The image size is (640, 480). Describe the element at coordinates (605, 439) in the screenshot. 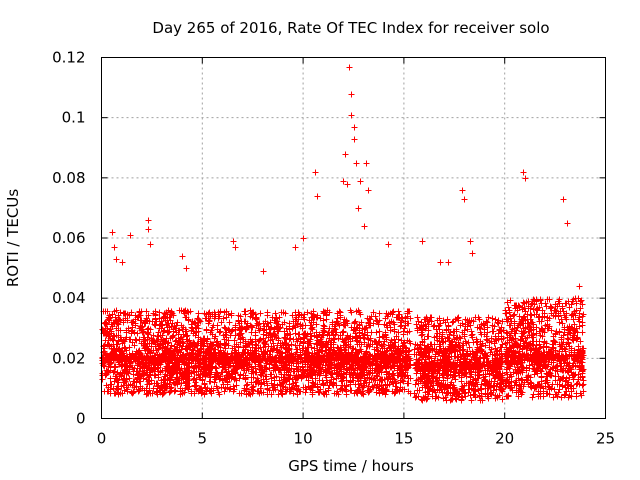

I see `x-tick-label: 25` at that location.